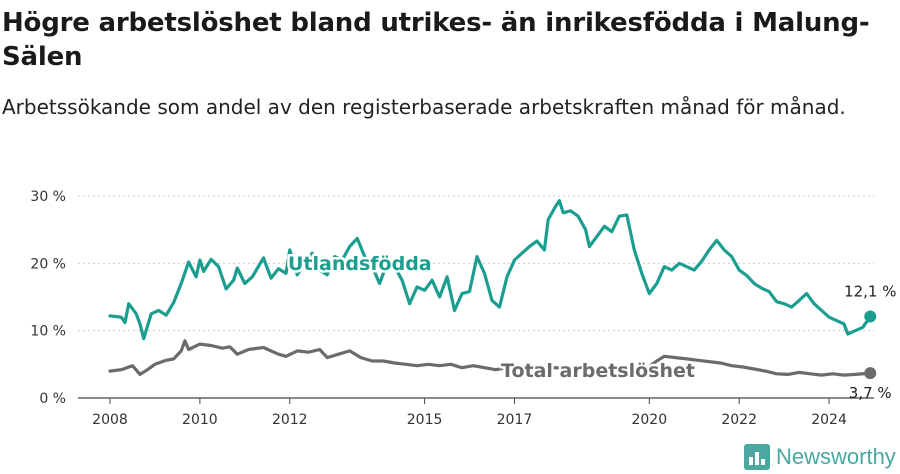  I want to click on x-tick-label: 2022, so click(739, 420).